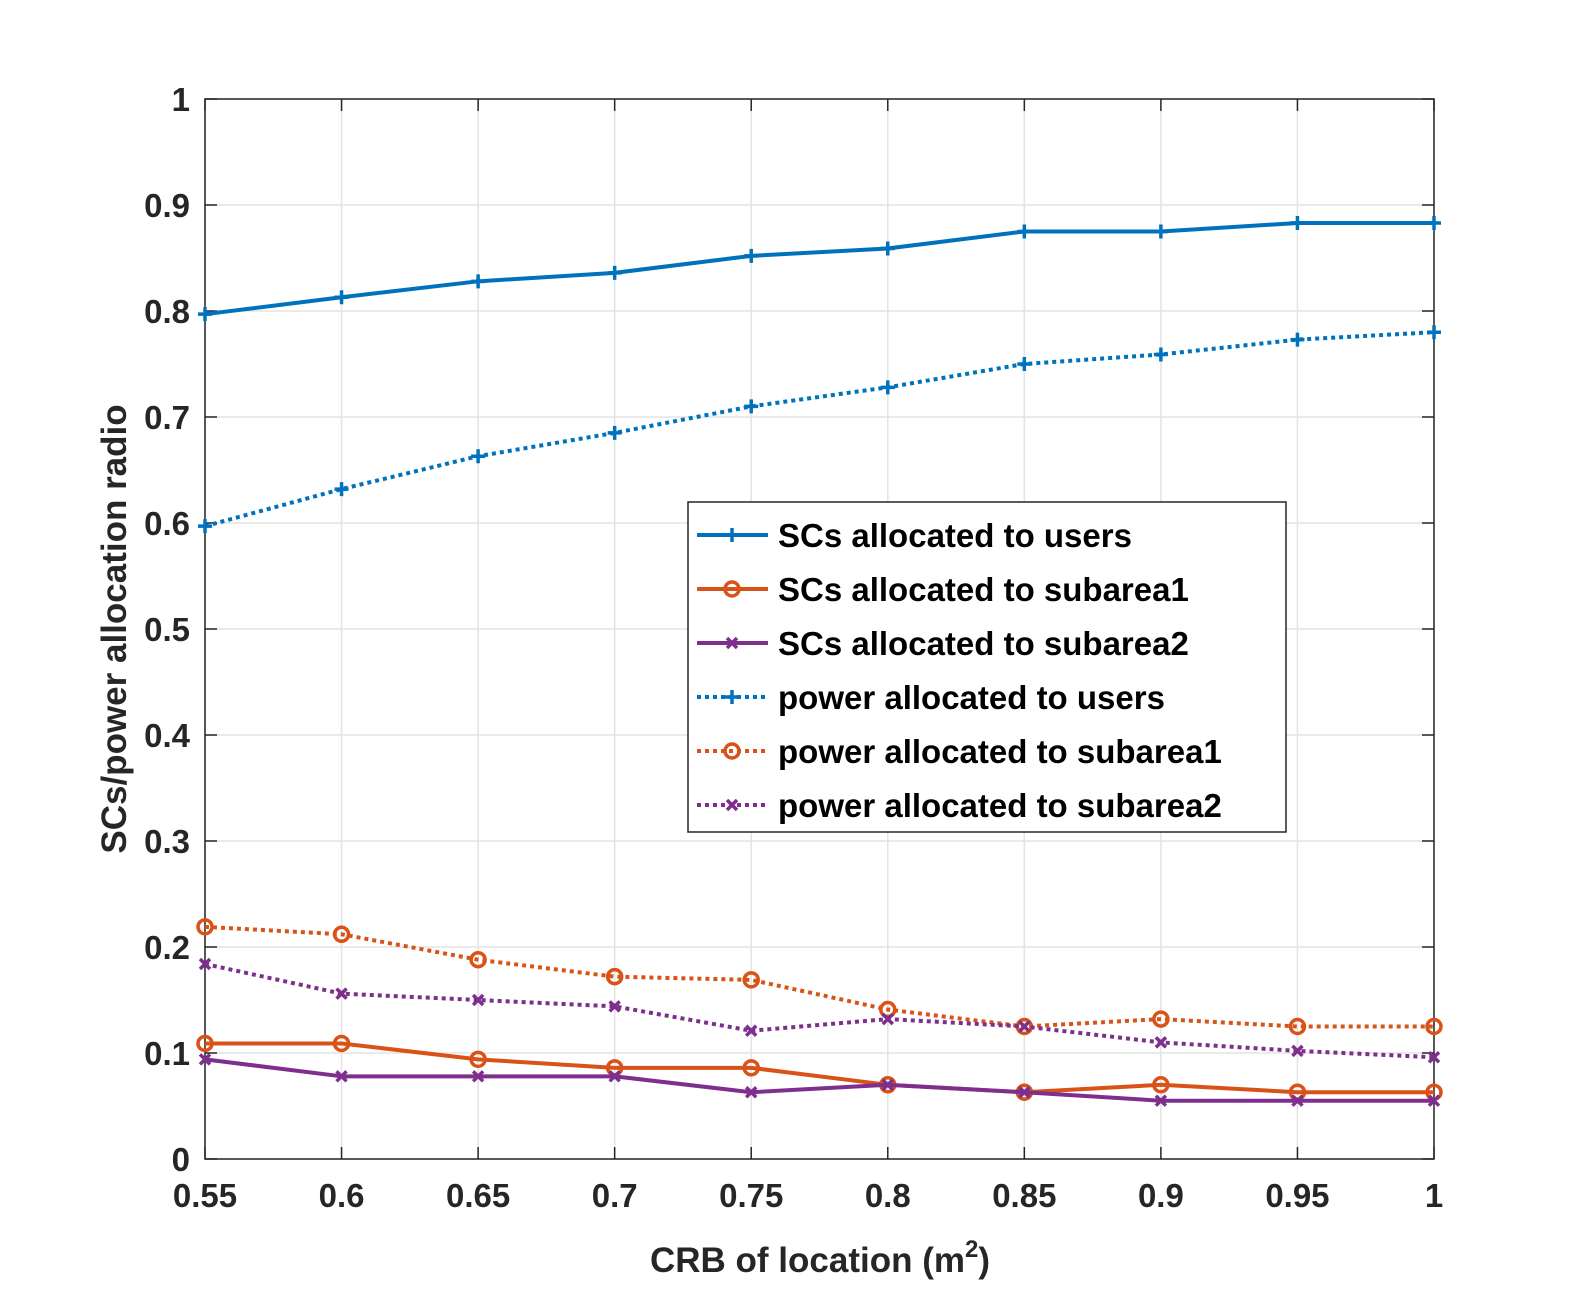 The height and width of the screenshot is (1294, 1578). I want to click on x-tick-label: 1, so click(1434, 1195).